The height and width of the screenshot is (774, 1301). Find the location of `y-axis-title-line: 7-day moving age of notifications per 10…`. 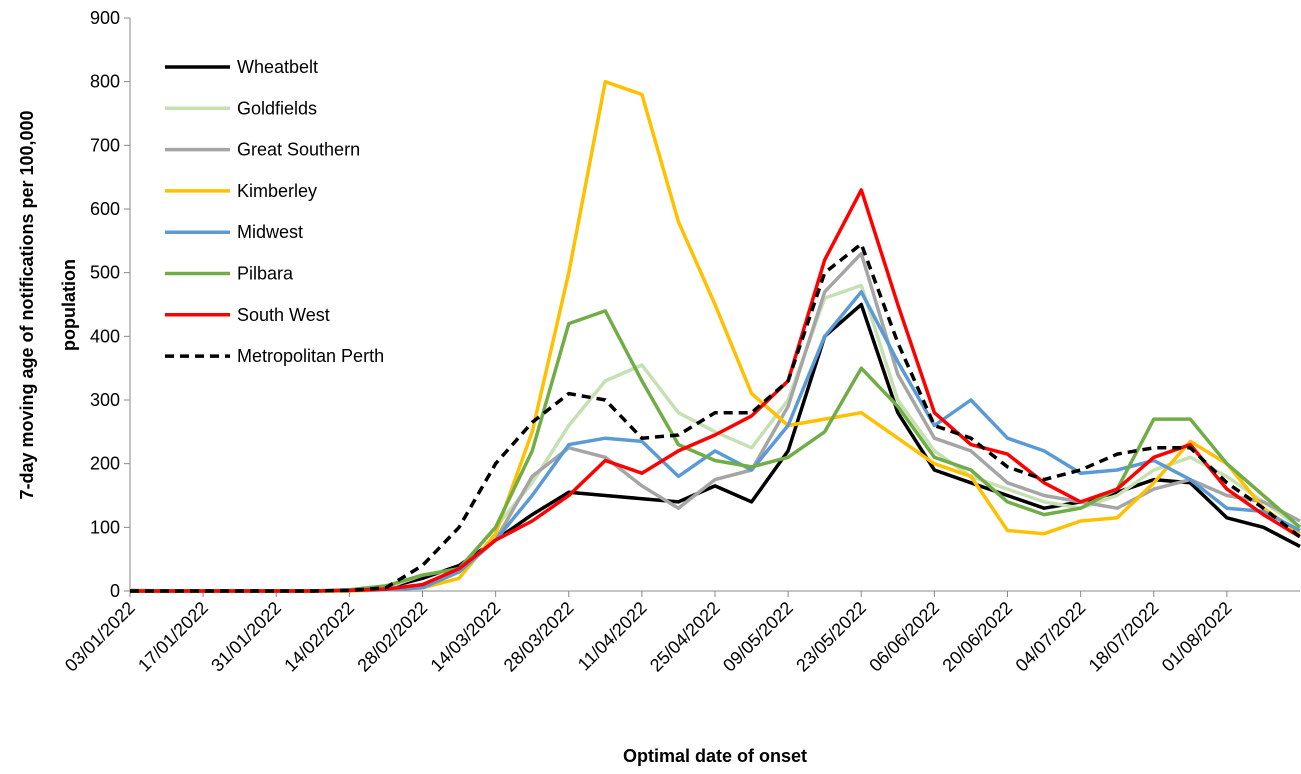

y-axis-title-line: 7-day moving age of notifications per 10… is located at coordinates (27, 304).